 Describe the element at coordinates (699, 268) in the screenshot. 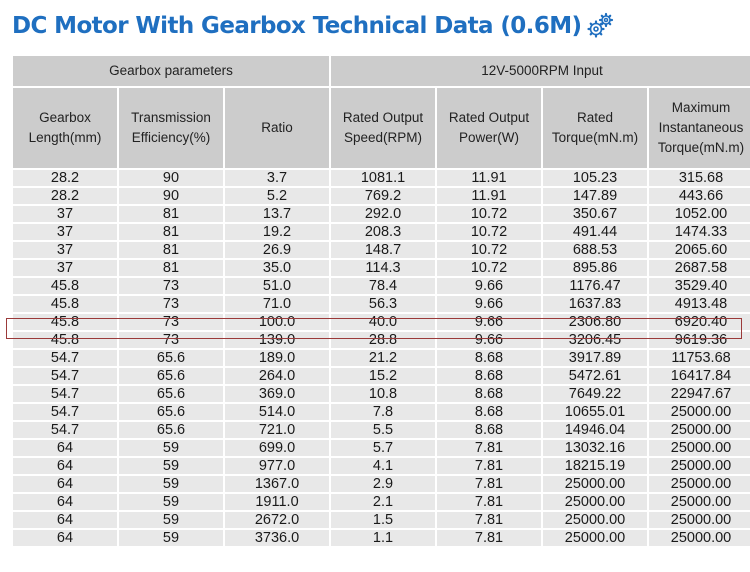

I see `cell-max-instantaneous-torque: 2687.58` at that location.